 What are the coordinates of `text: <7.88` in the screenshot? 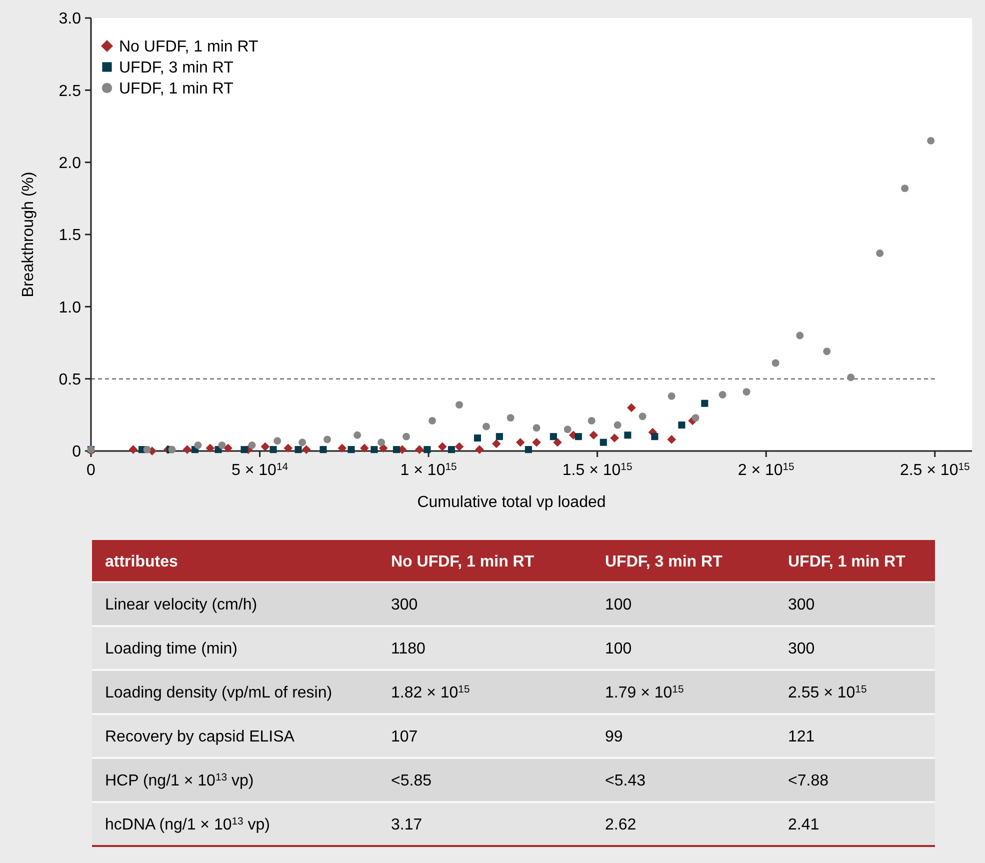 It's located at (808, 781).